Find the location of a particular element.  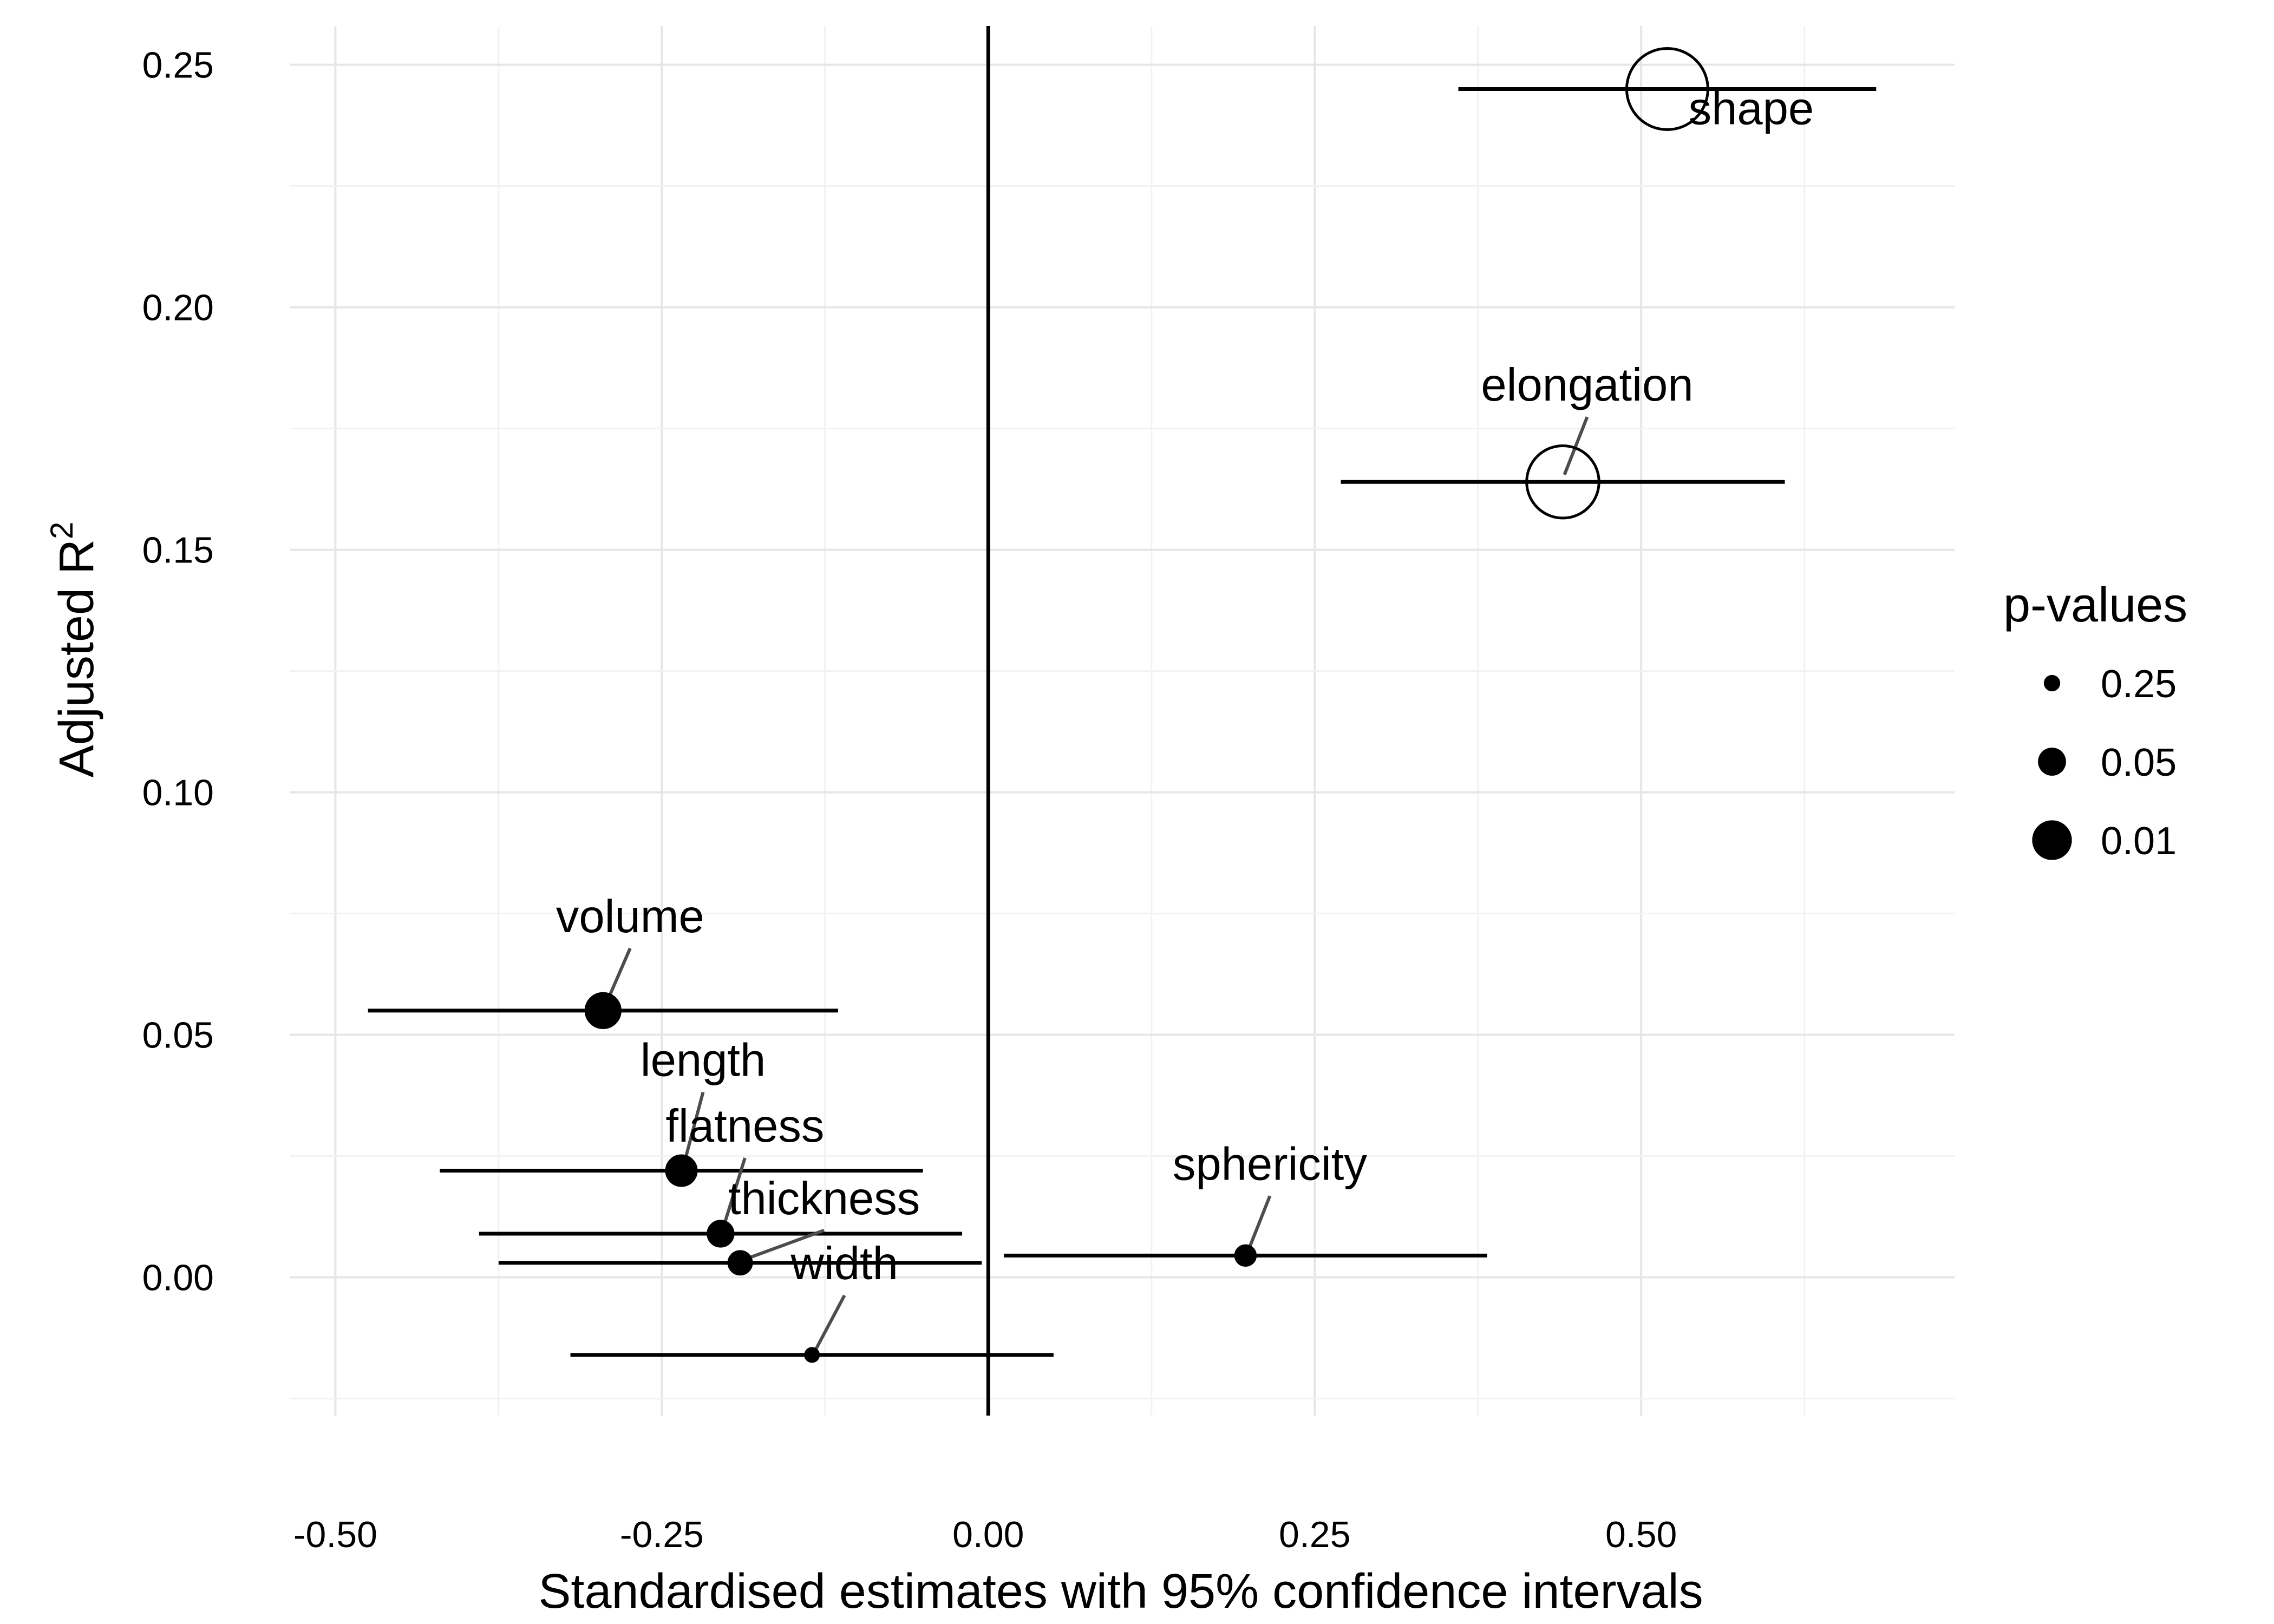

point-label-length: length is located at coordinates (703, 1060).